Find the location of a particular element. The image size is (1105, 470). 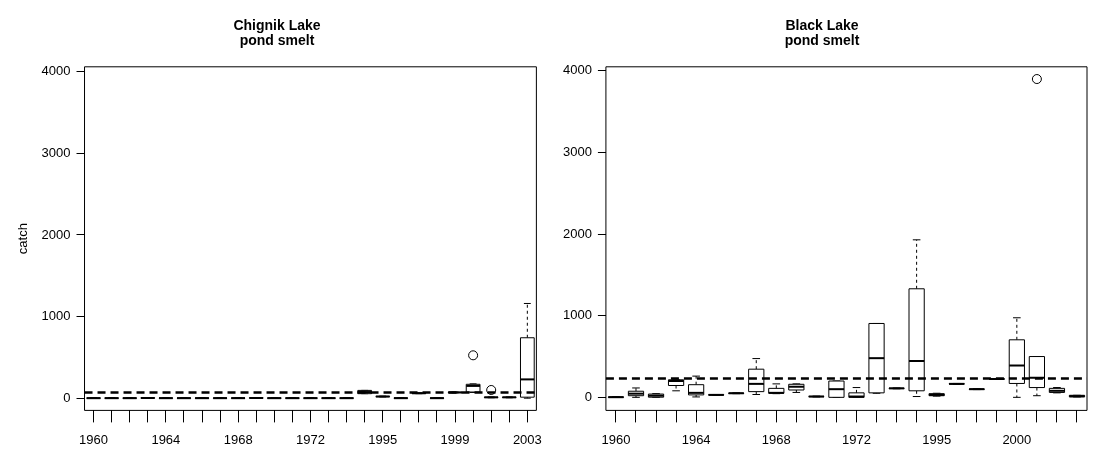

x-tick-label: 2000 is located at coordinates (1017, 439).